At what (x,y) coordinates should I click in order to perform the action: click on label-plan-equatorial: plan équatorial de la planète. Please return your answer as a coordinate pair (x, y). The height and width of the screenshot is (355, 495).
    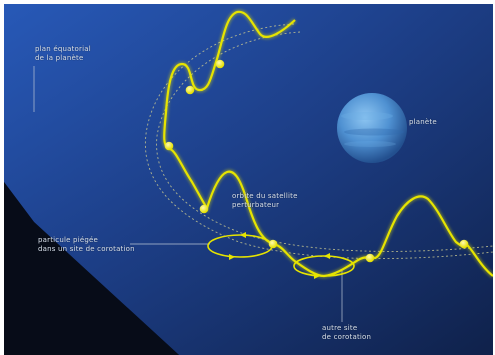
    Looking at the image, I should click on (63, 54).